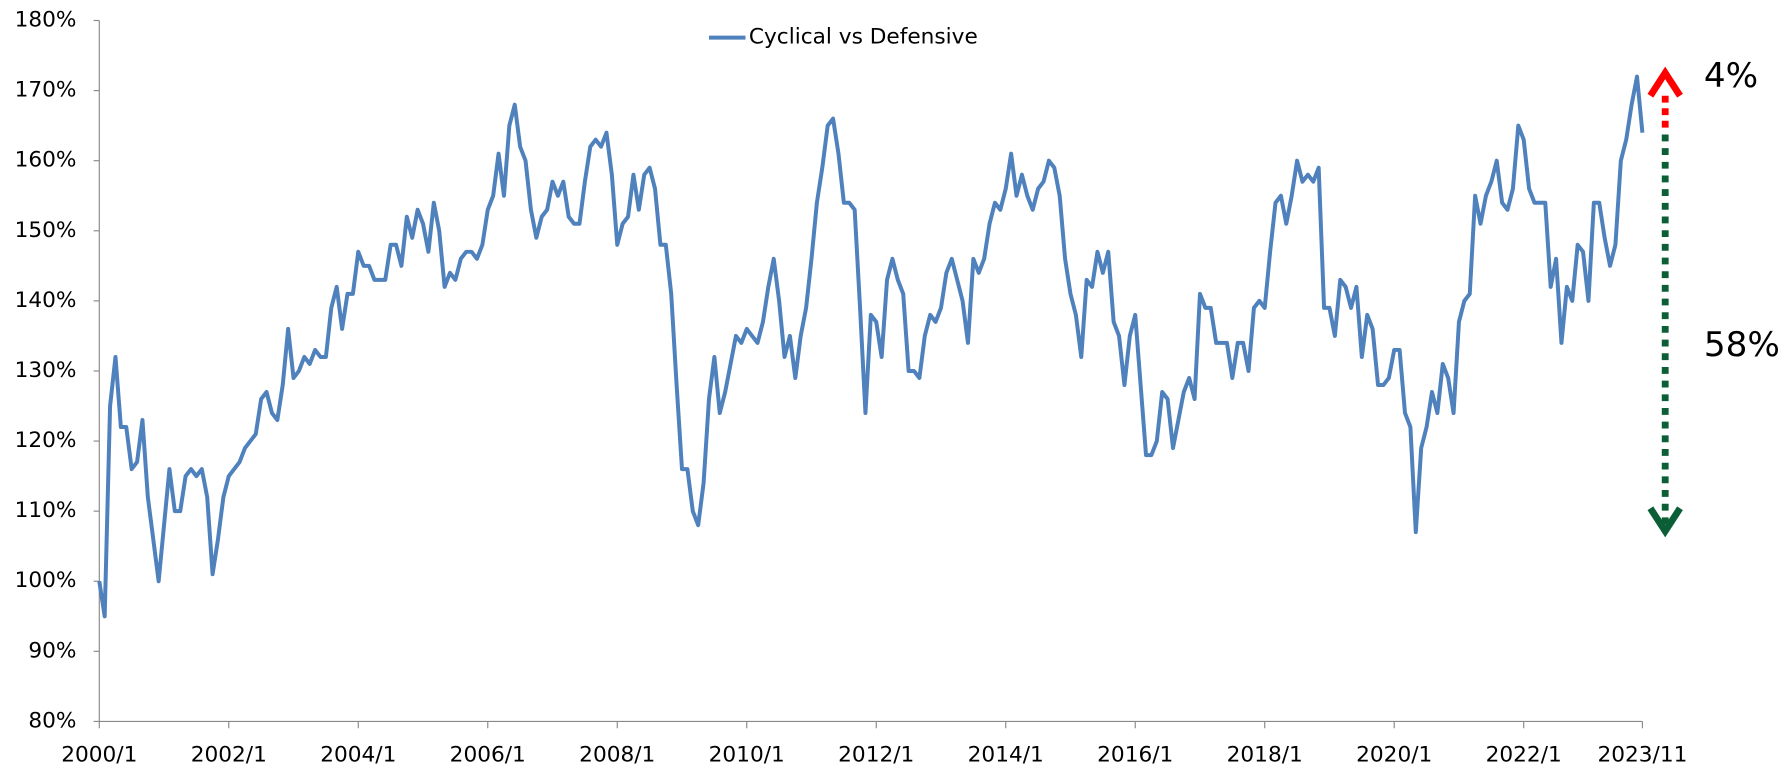  Describe the element at coordinates (52, 720) in the screenshot. I see `y-tick-label: 80%` at that location.